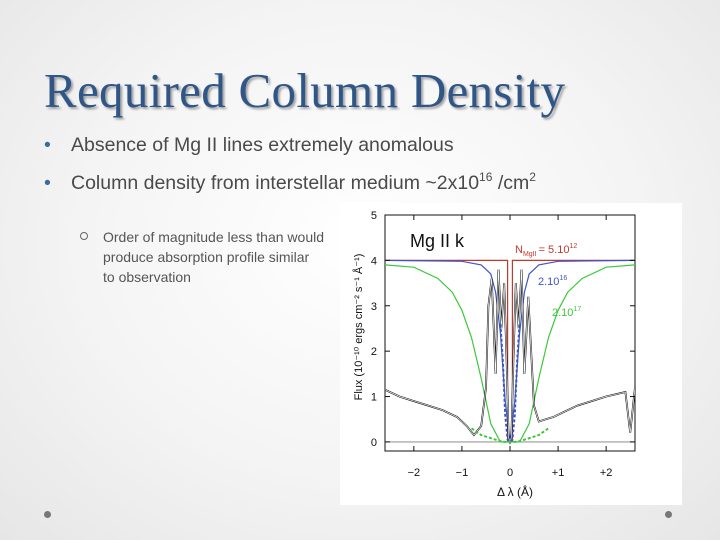  Describe the element at coordinates (374, 261) in the screenshot. I see `y-tick-label: 4` at that location.